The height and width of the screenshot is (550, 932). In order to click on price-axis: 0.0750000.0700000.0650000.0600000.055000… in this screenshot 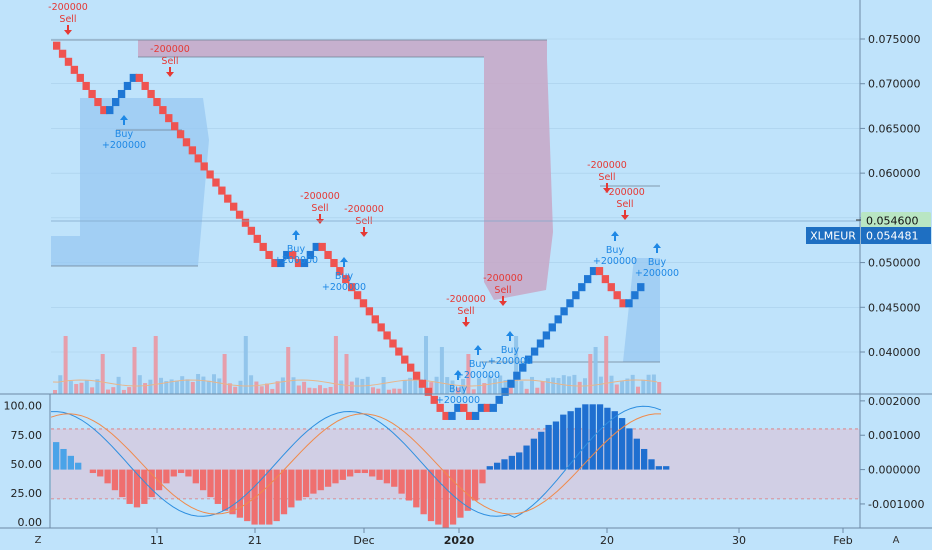, I will do `click(890, 196)`.